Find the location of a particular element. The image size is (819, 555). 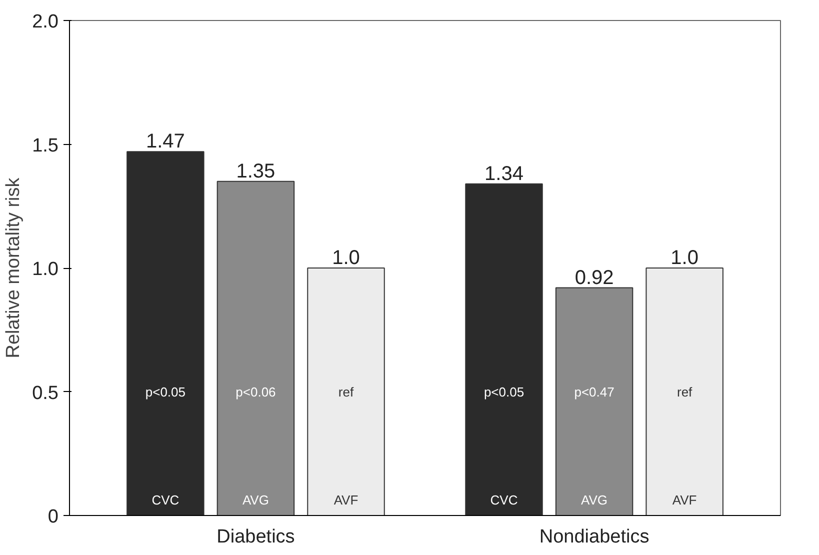

y-tick-label: 1.5 is located at coordinates (45, 145).